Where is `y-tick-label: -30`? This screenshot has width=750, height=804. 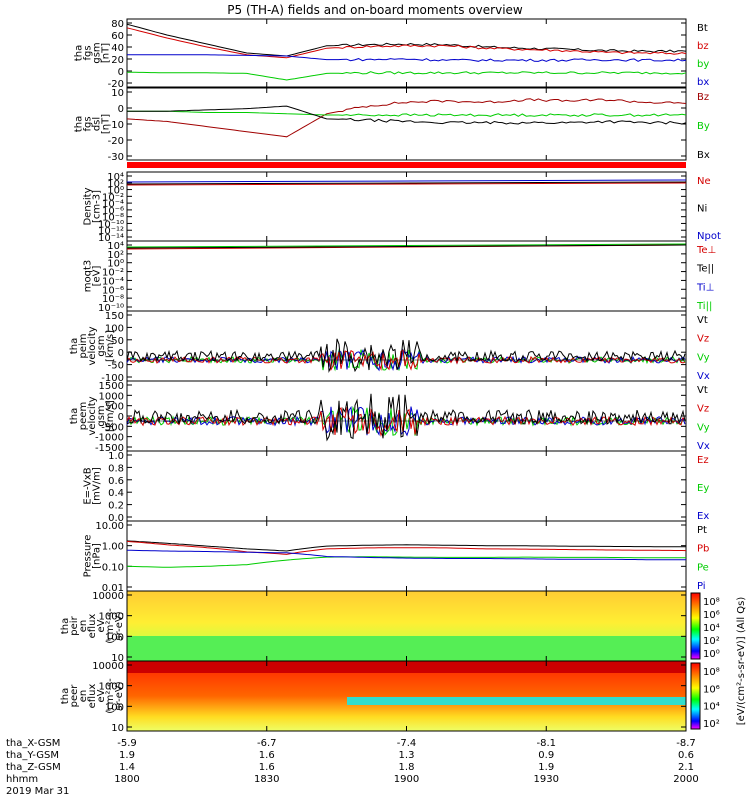 y-tick-label: -30 is located at coordinates (116, 157).